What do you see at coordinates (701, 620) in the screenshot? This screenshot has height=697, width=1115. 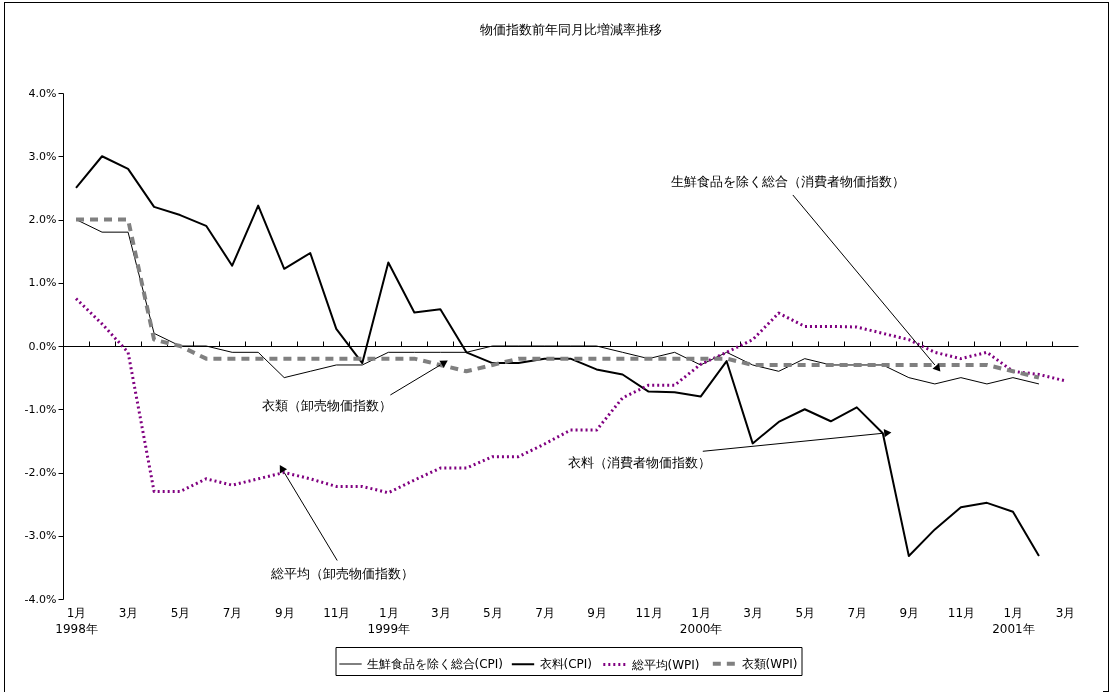 I see `x-tick-label: 1月 2000年` at bounding box center [701, 620].